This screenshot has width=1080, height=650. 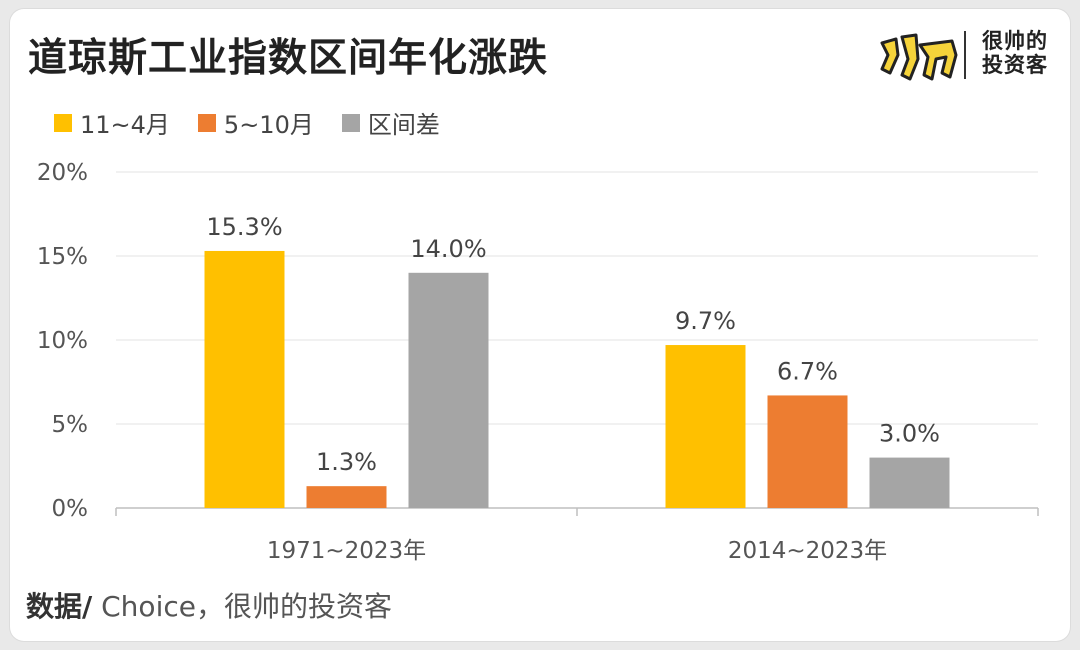 I want to click on legend-item-nov-apr: 11~4月, so click(x=112, y=122).